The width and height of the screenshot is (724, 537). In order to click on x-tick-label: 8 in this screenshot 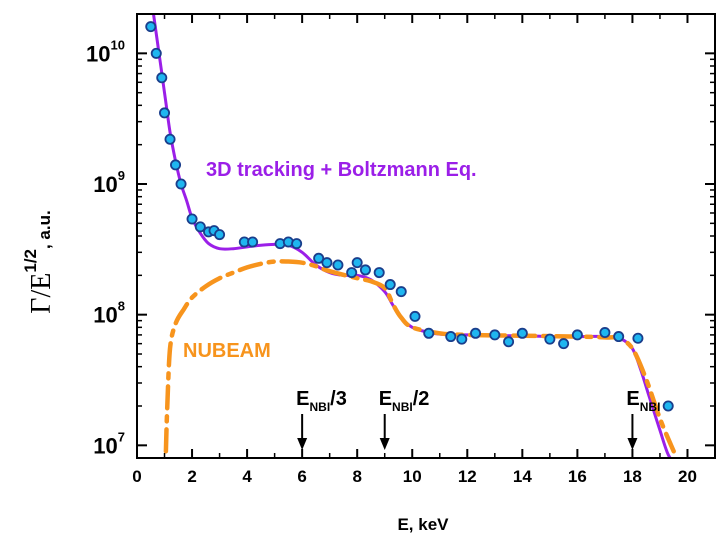, I will do `click(356, 476)`.